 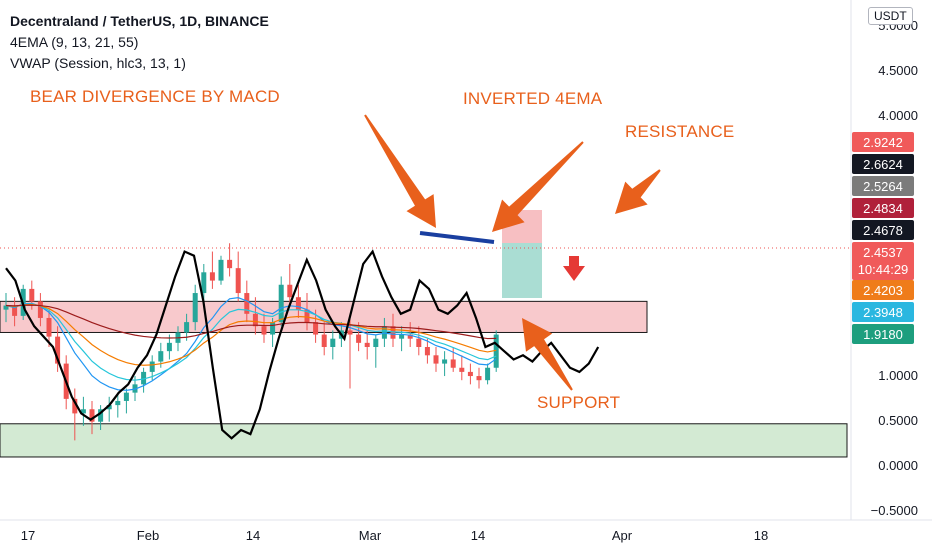 What do you see at coordinates (547, 354) in the screenshot?
I see `support-arrow` at bounding box center [547, 354].